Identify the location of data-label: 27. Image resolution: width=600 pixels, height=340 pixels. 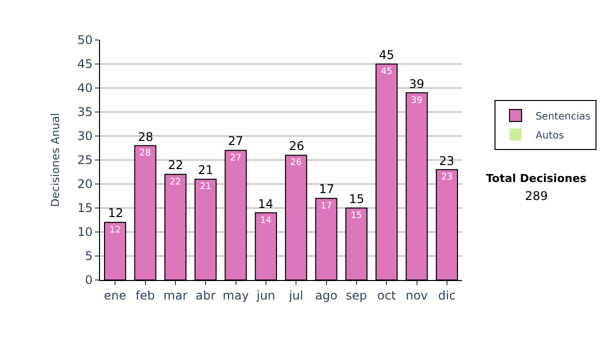
(236, 158).